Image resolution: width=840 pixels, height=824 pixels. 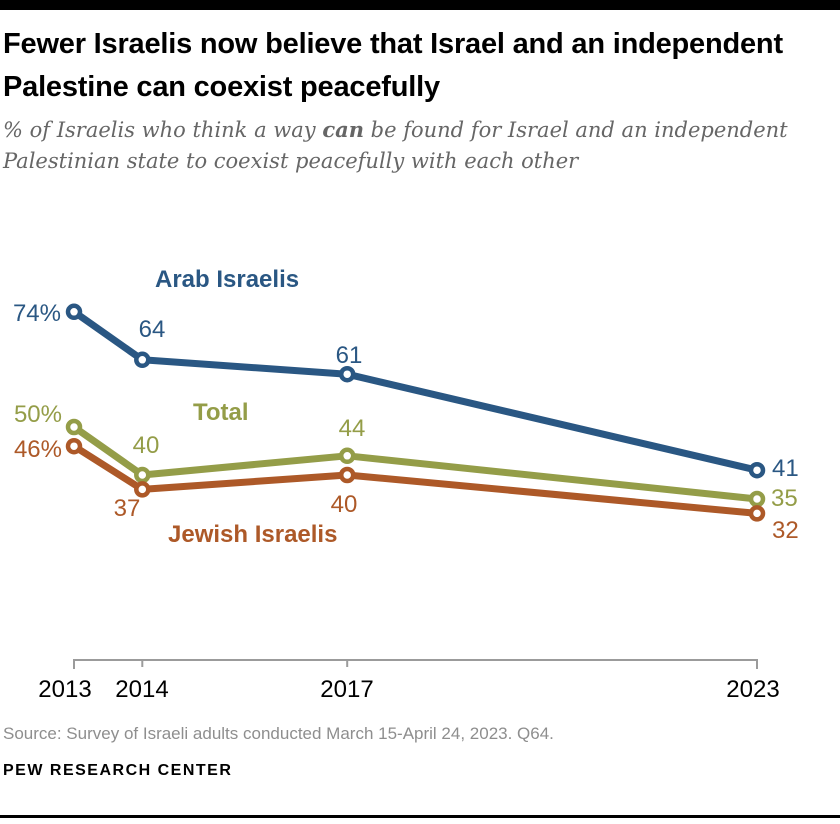 What do you see at coordinates (163, 130) in the screenshot?
I see `subtitle-text-prefix: % of Israelis who think a way` at bounding box center [163, 130].